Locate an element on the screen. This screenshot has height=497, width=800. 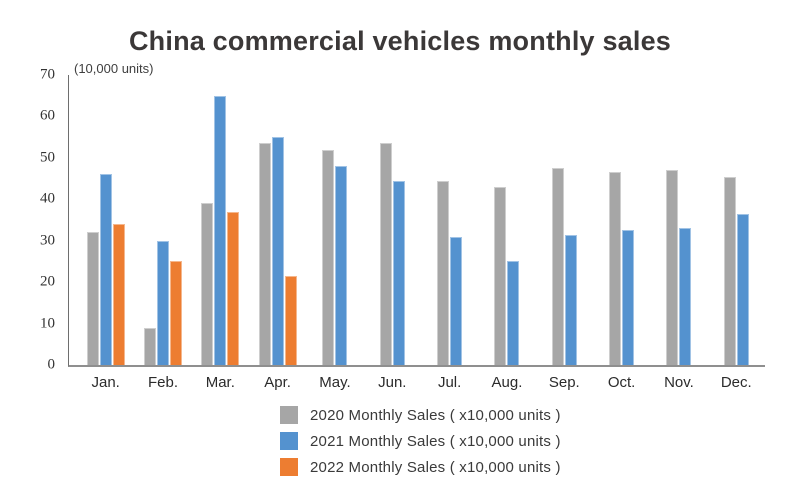
bar-2022-feb is located at coordinates (175, 313).